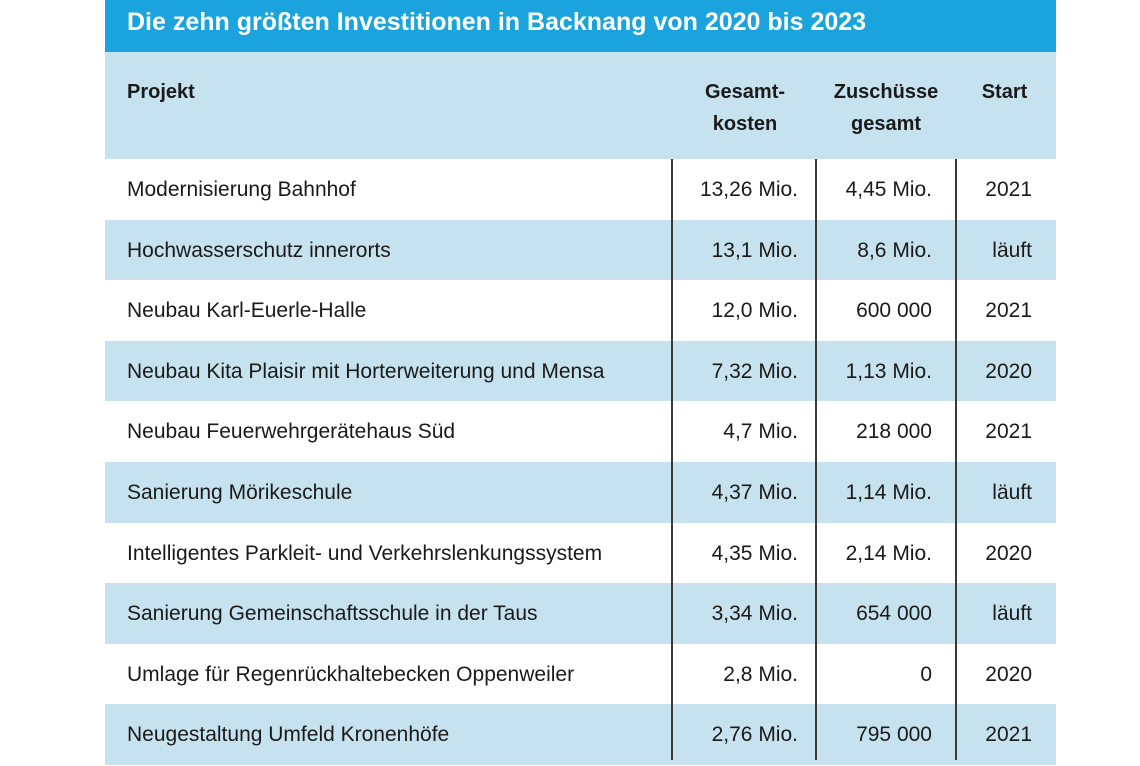 Image resolution: width=1140 pixels, height=766 pixels. What do you see at coordinates (888, 189) in the screenshot?
I see `cell-grants: 4,45 Mio.` at bounding box center [888, 189].